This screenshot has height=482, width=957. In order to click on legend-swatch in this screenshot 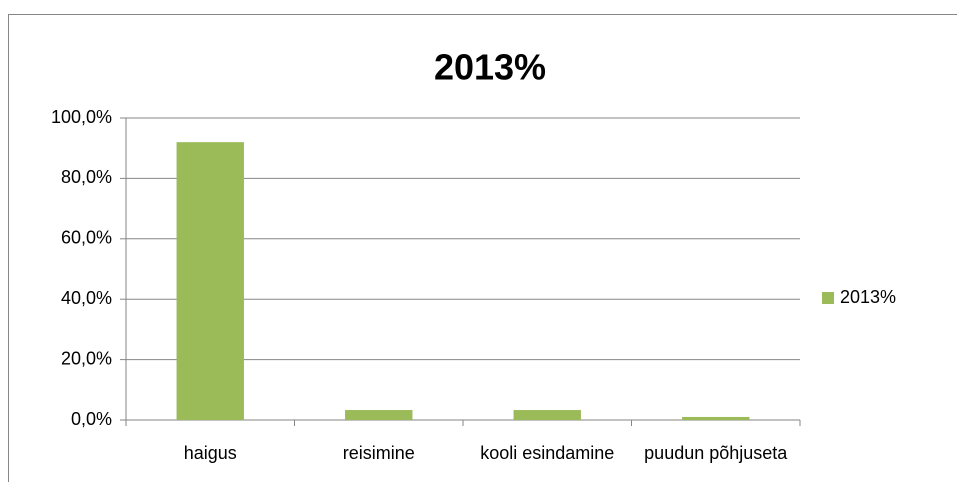, I will do `click(828, 298)`.